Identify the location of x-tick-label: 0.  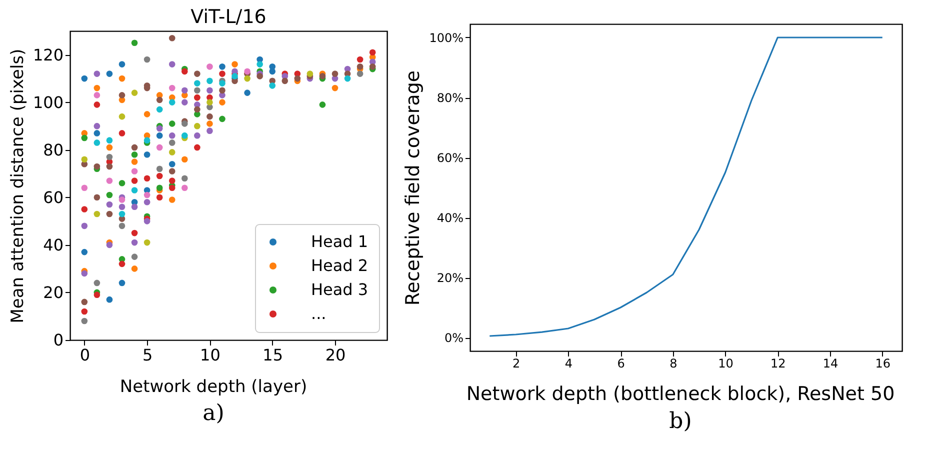
(85, 355).